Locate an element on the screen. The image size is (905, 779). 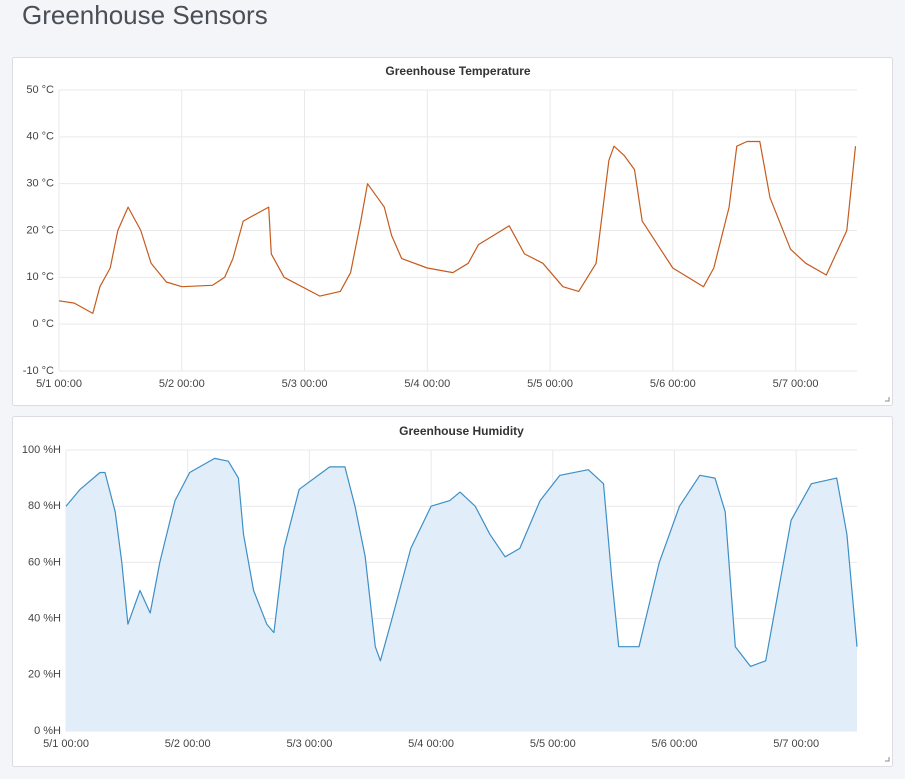
y-tick-label: 80 %H is located at coordinates (44, 506).